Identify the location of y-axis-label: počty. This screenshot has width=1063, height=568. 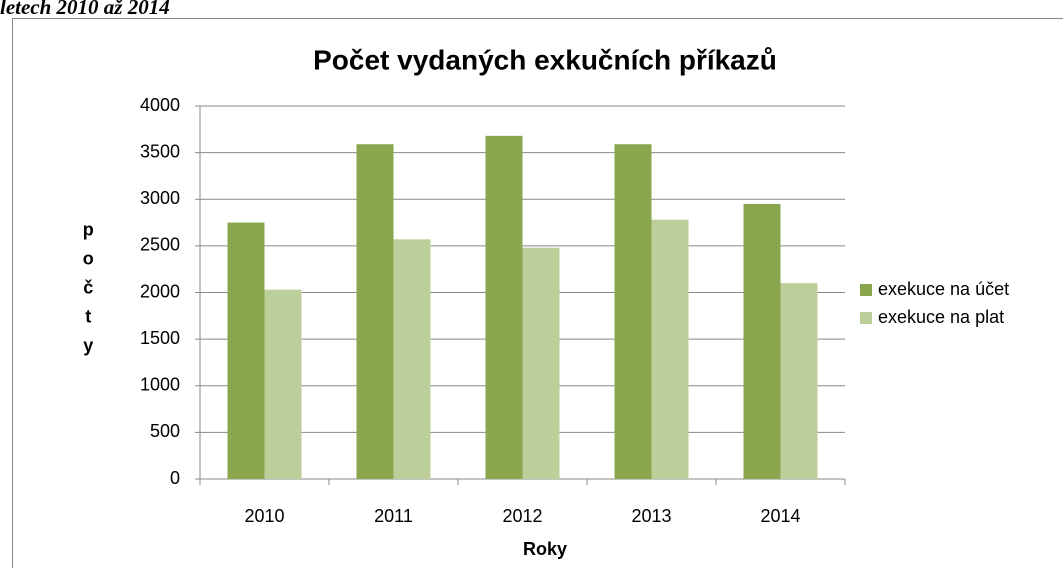
(88, 292).